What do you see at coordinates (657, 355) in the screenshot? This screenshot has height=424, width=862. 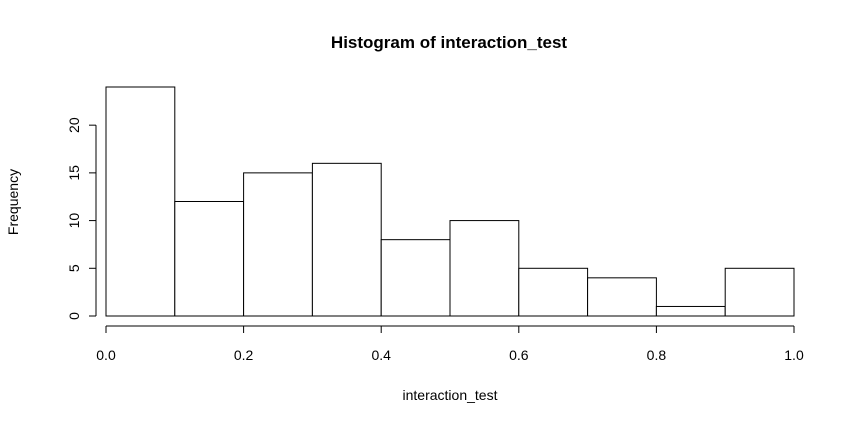 I see `x-tick-label: 0.8` at bounding box center [657, 355].